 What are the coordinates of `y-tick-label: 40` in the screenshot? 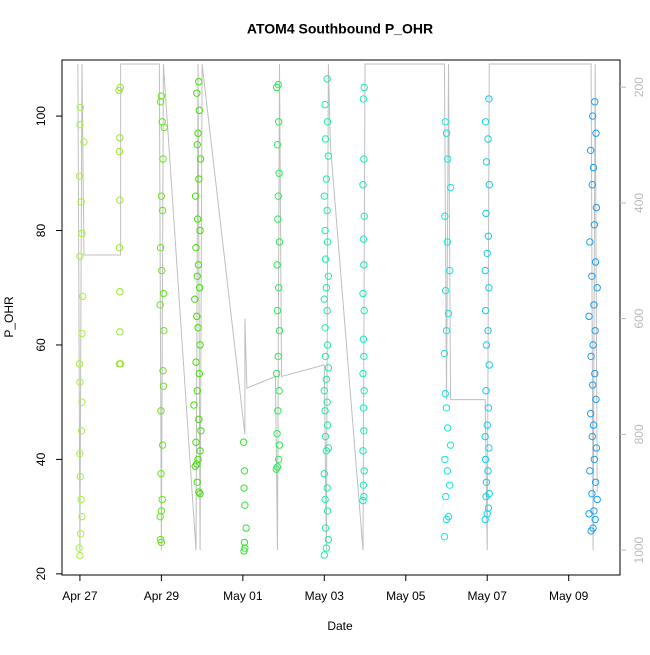 It's located at (41, 459).